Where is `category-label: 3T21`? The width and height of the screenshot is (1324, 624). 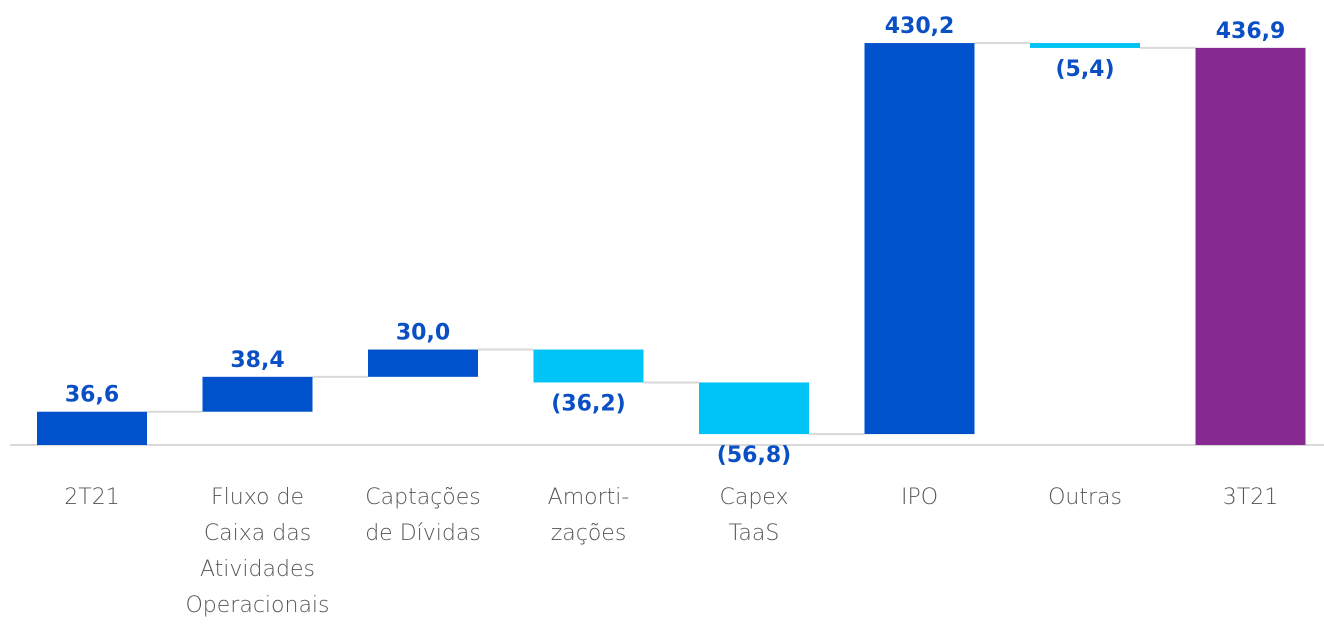
category-label: 3T21 is located at coordinates (1250, 497).